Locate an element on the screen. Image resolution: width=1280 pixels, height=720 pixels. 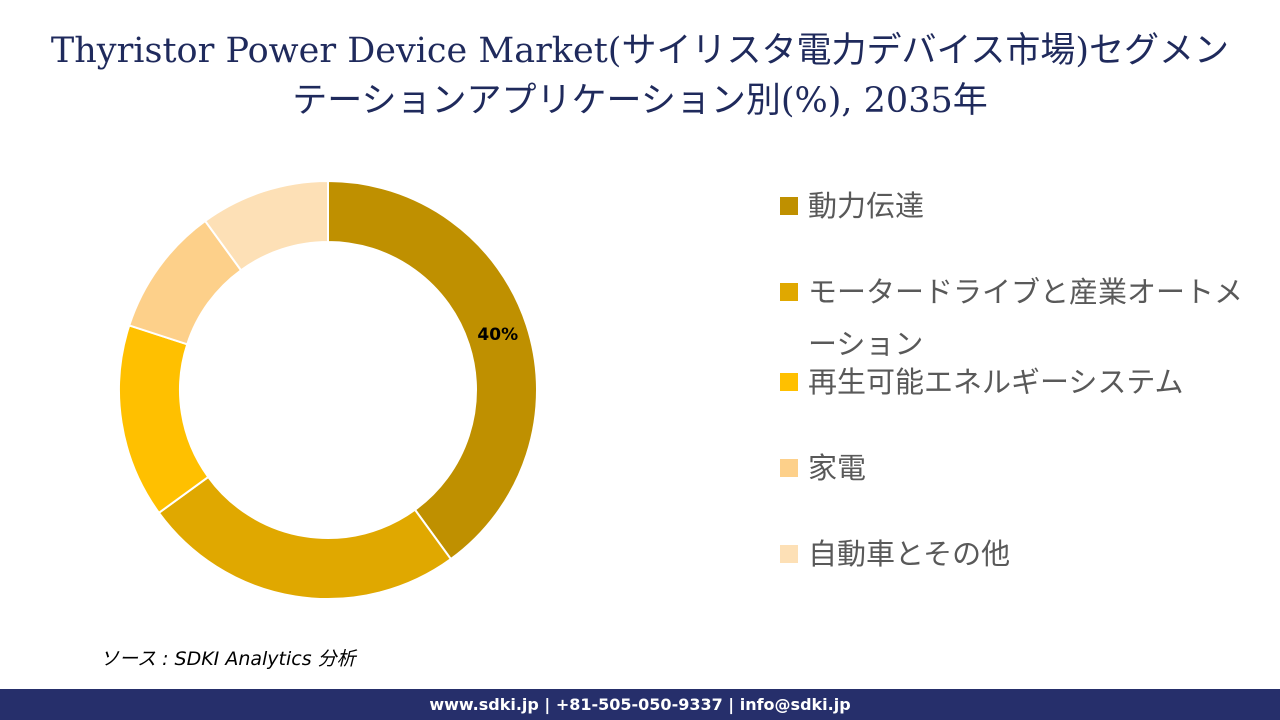
donut-slice-automotive-other is located at coordinates (266, 225).